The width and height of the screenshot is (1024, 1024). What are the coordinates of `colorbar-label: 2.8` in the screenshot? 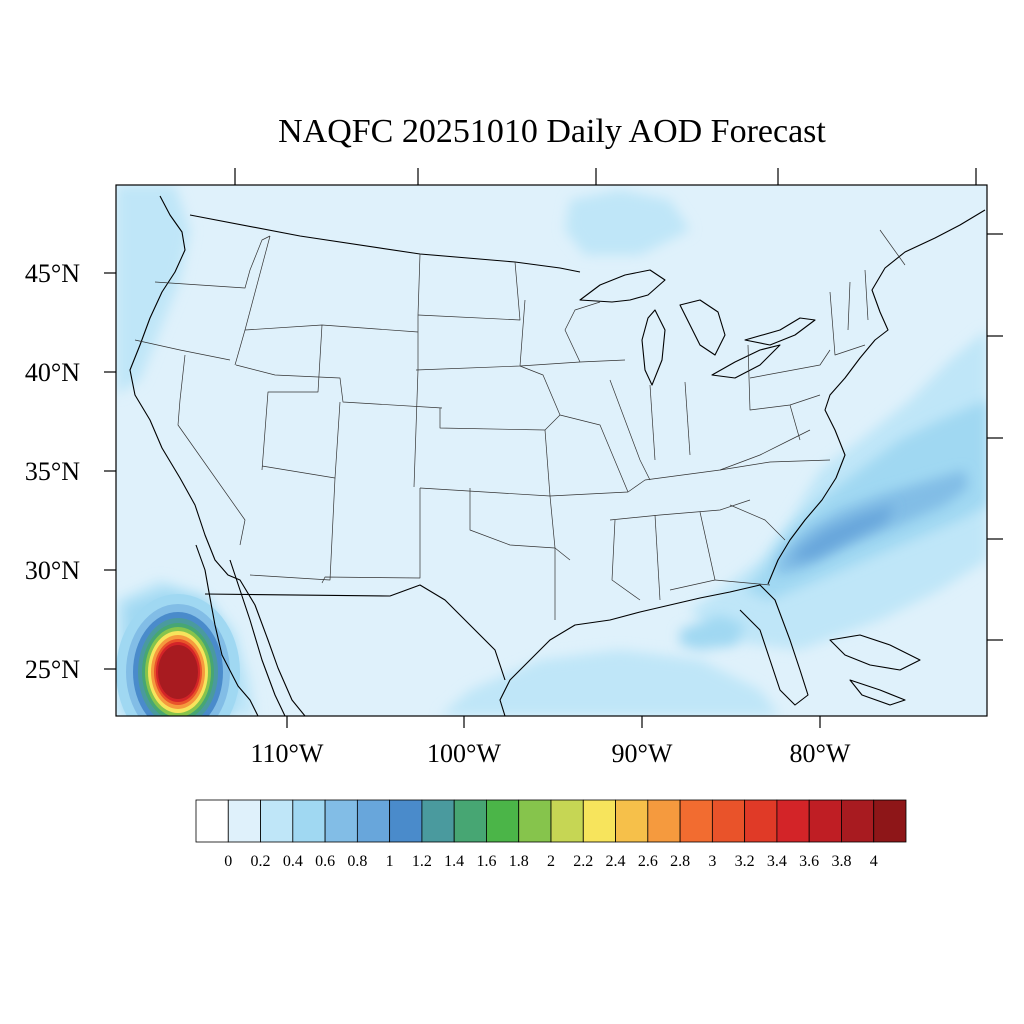 It's located at (680, 861).